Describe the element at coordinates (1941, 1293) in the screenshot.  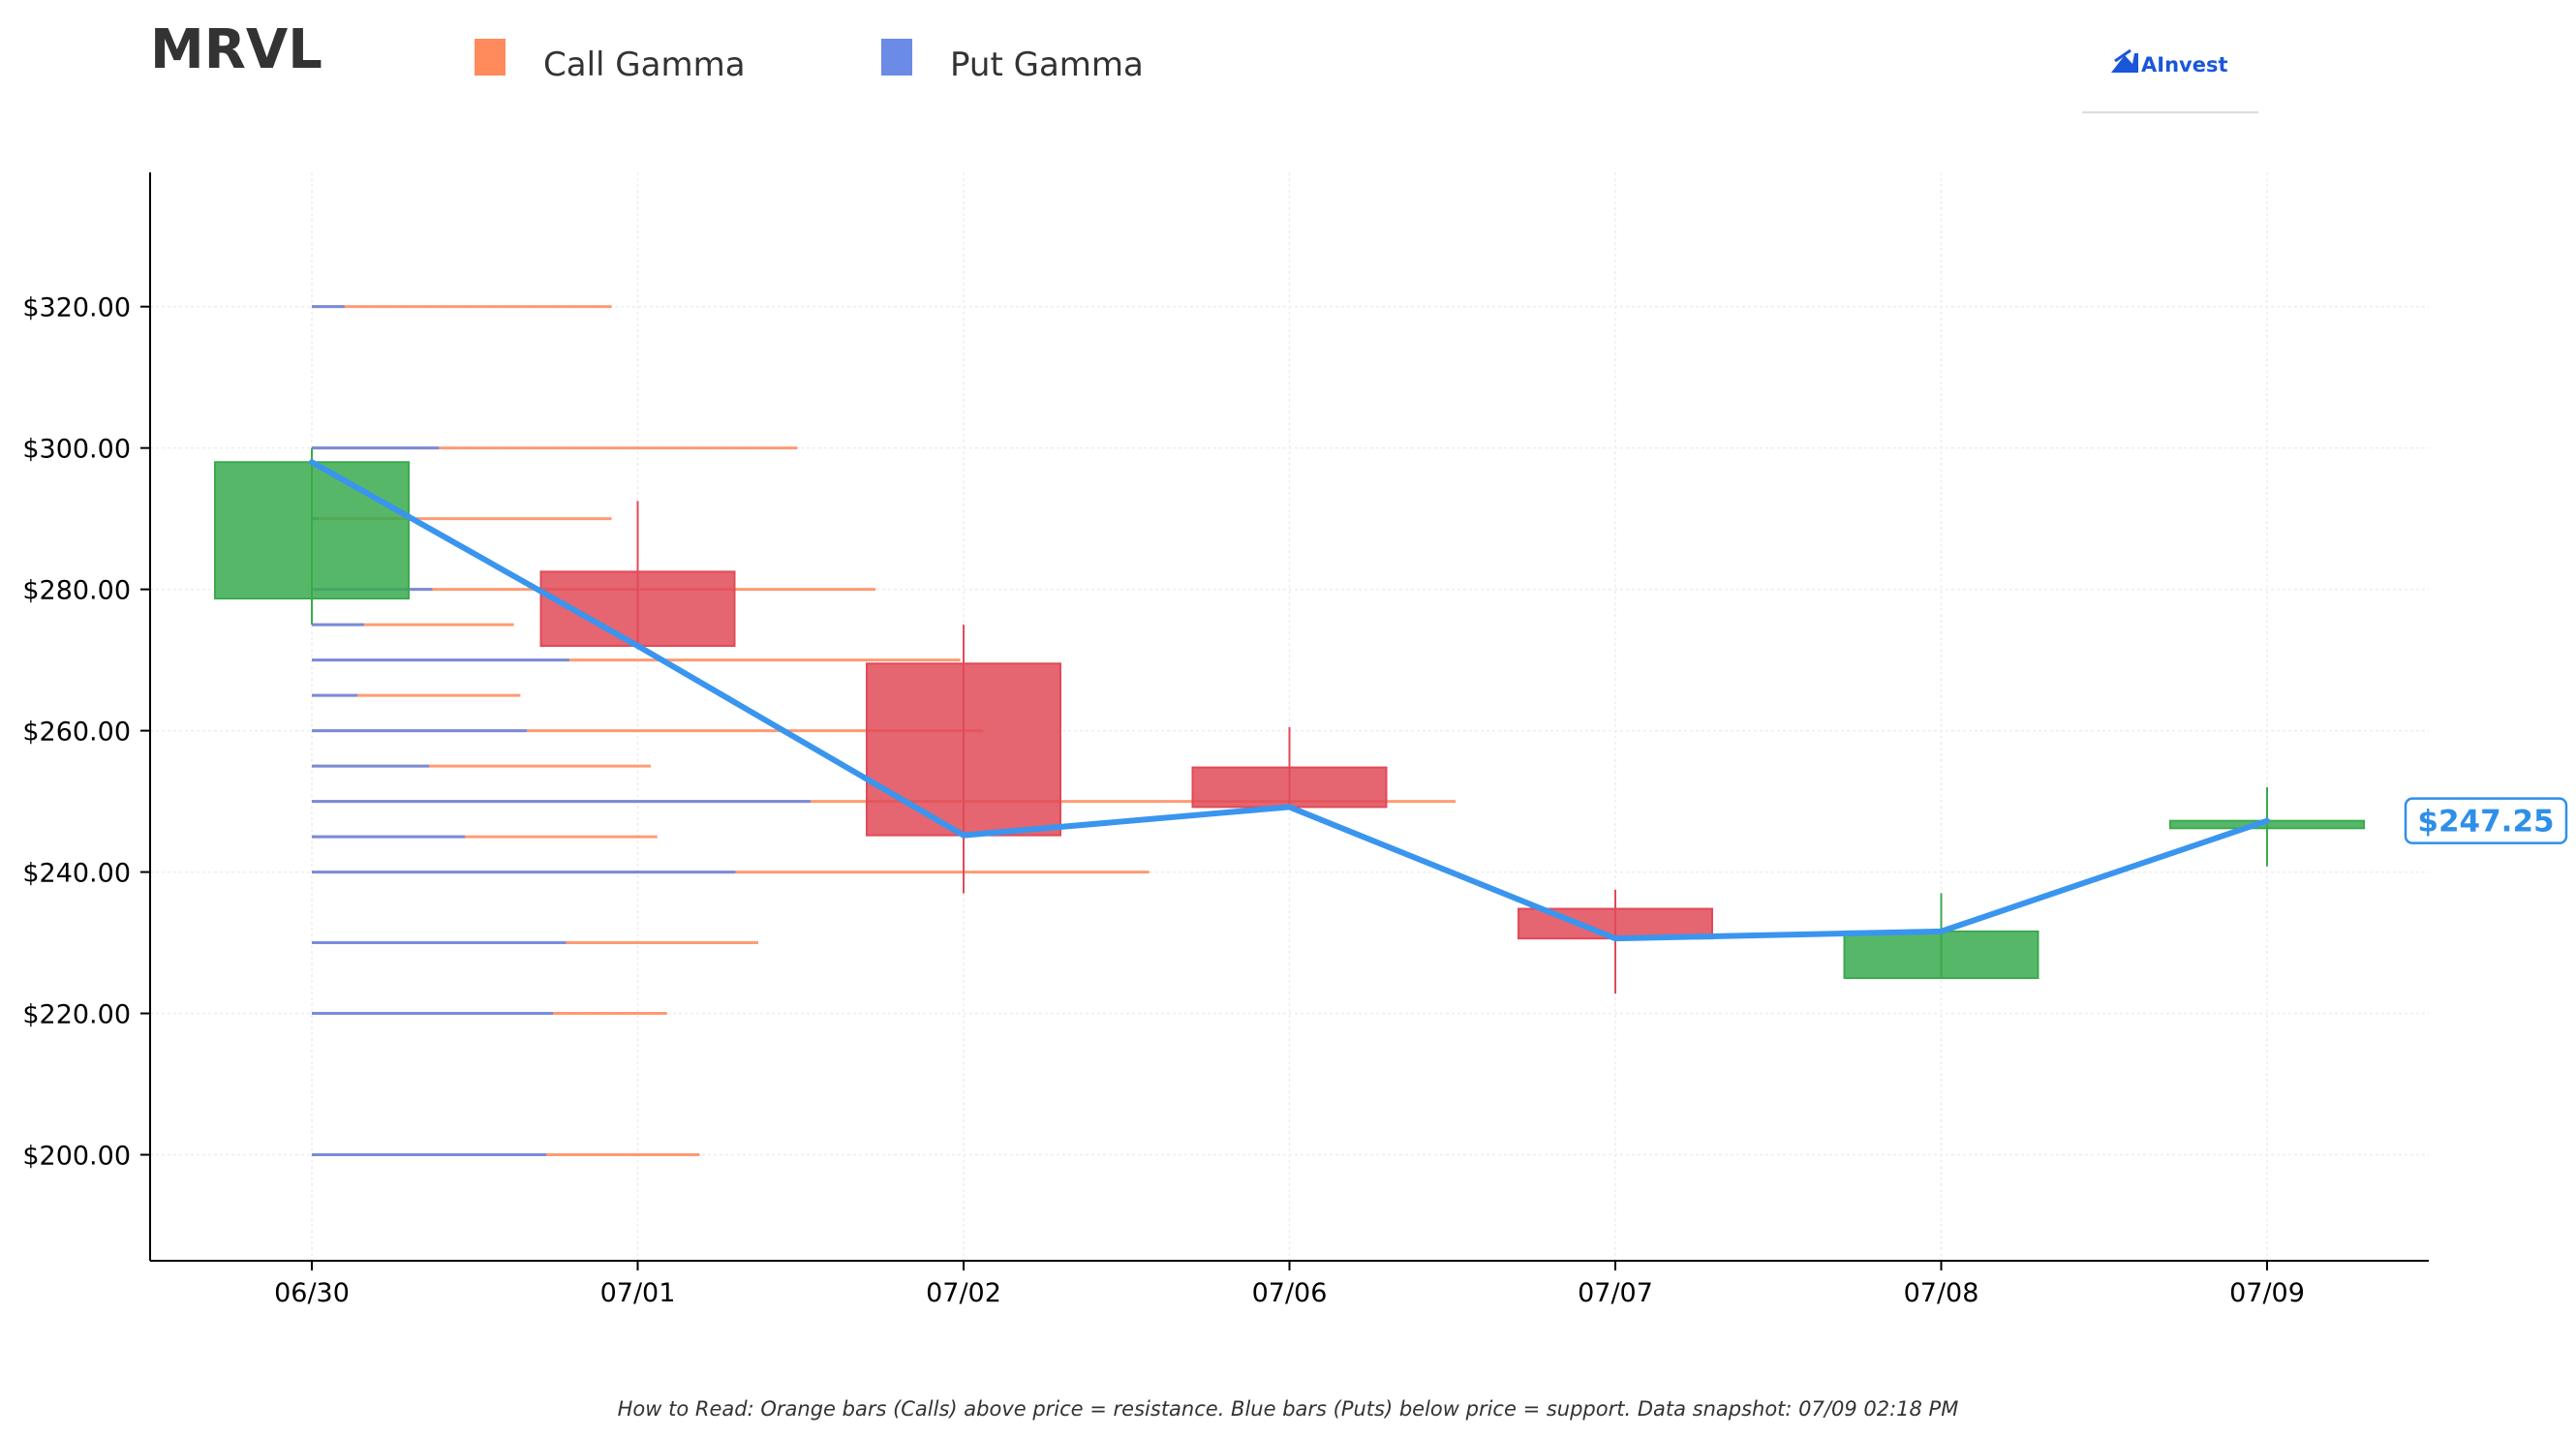
I see `x-tick-label: 07/08` at that location.